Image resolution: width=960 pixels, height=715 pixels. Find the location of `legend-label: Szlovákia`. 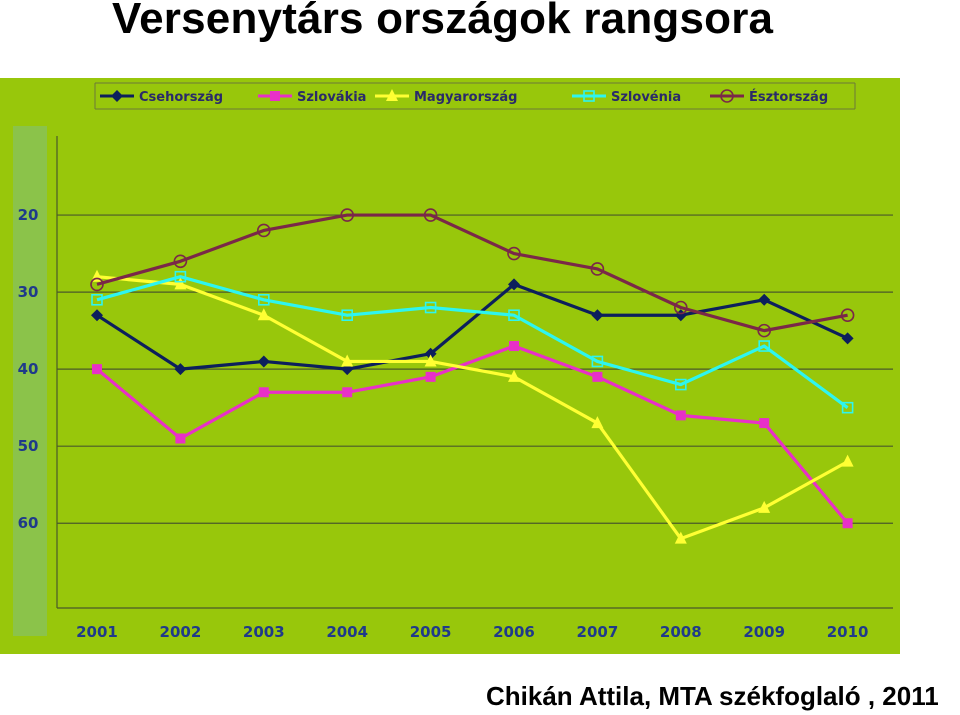

legend-label: Szlovákia is located at coordinates (331, 97).